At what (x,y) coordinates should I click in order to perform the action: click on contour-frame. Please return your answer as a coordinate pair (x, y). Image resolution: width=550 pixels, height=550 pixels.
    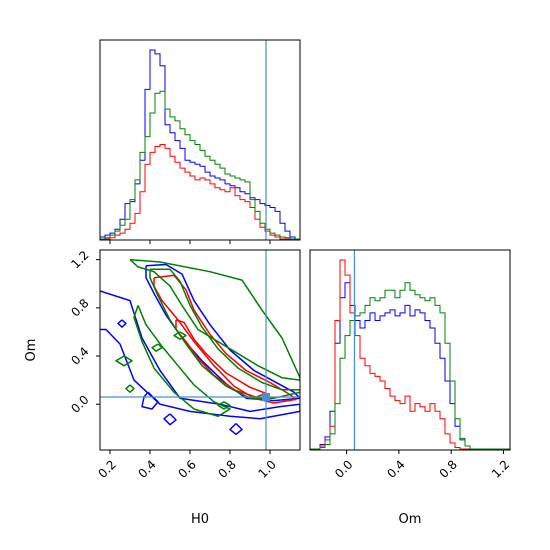
    Looking at the image, I should click on (200, 350).